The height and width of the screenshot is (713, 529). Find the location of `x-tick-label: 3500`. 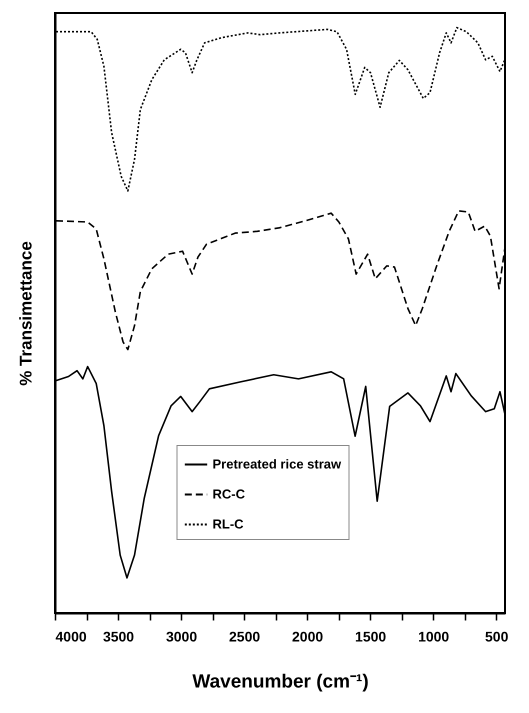

x-tick-label: 3500 is located at coordinates (118, 636).